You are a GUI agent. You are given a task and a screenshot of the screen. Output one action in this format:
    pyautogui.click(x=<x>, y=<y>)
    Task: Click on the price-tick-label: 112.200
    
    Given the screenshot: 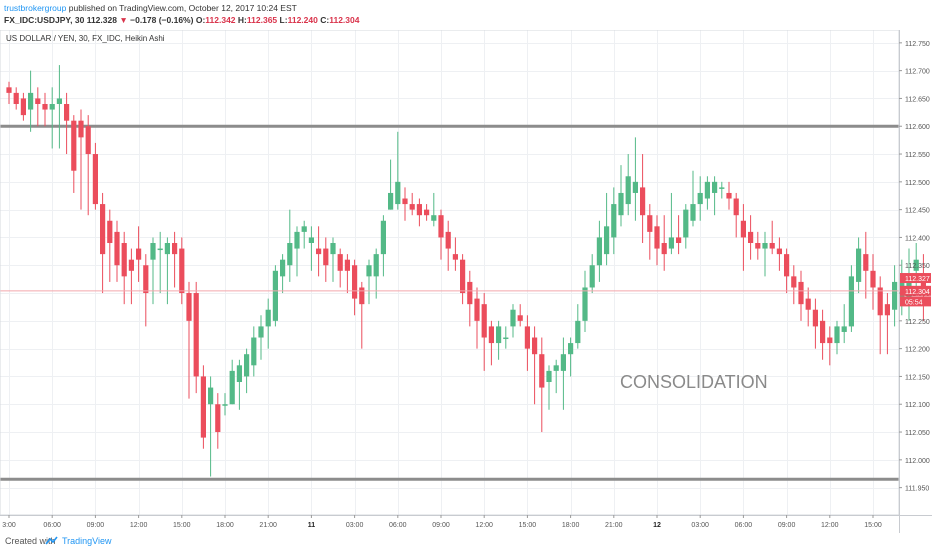 What is the action you would take?
    pyautogui.click(x=917, y=350)
    